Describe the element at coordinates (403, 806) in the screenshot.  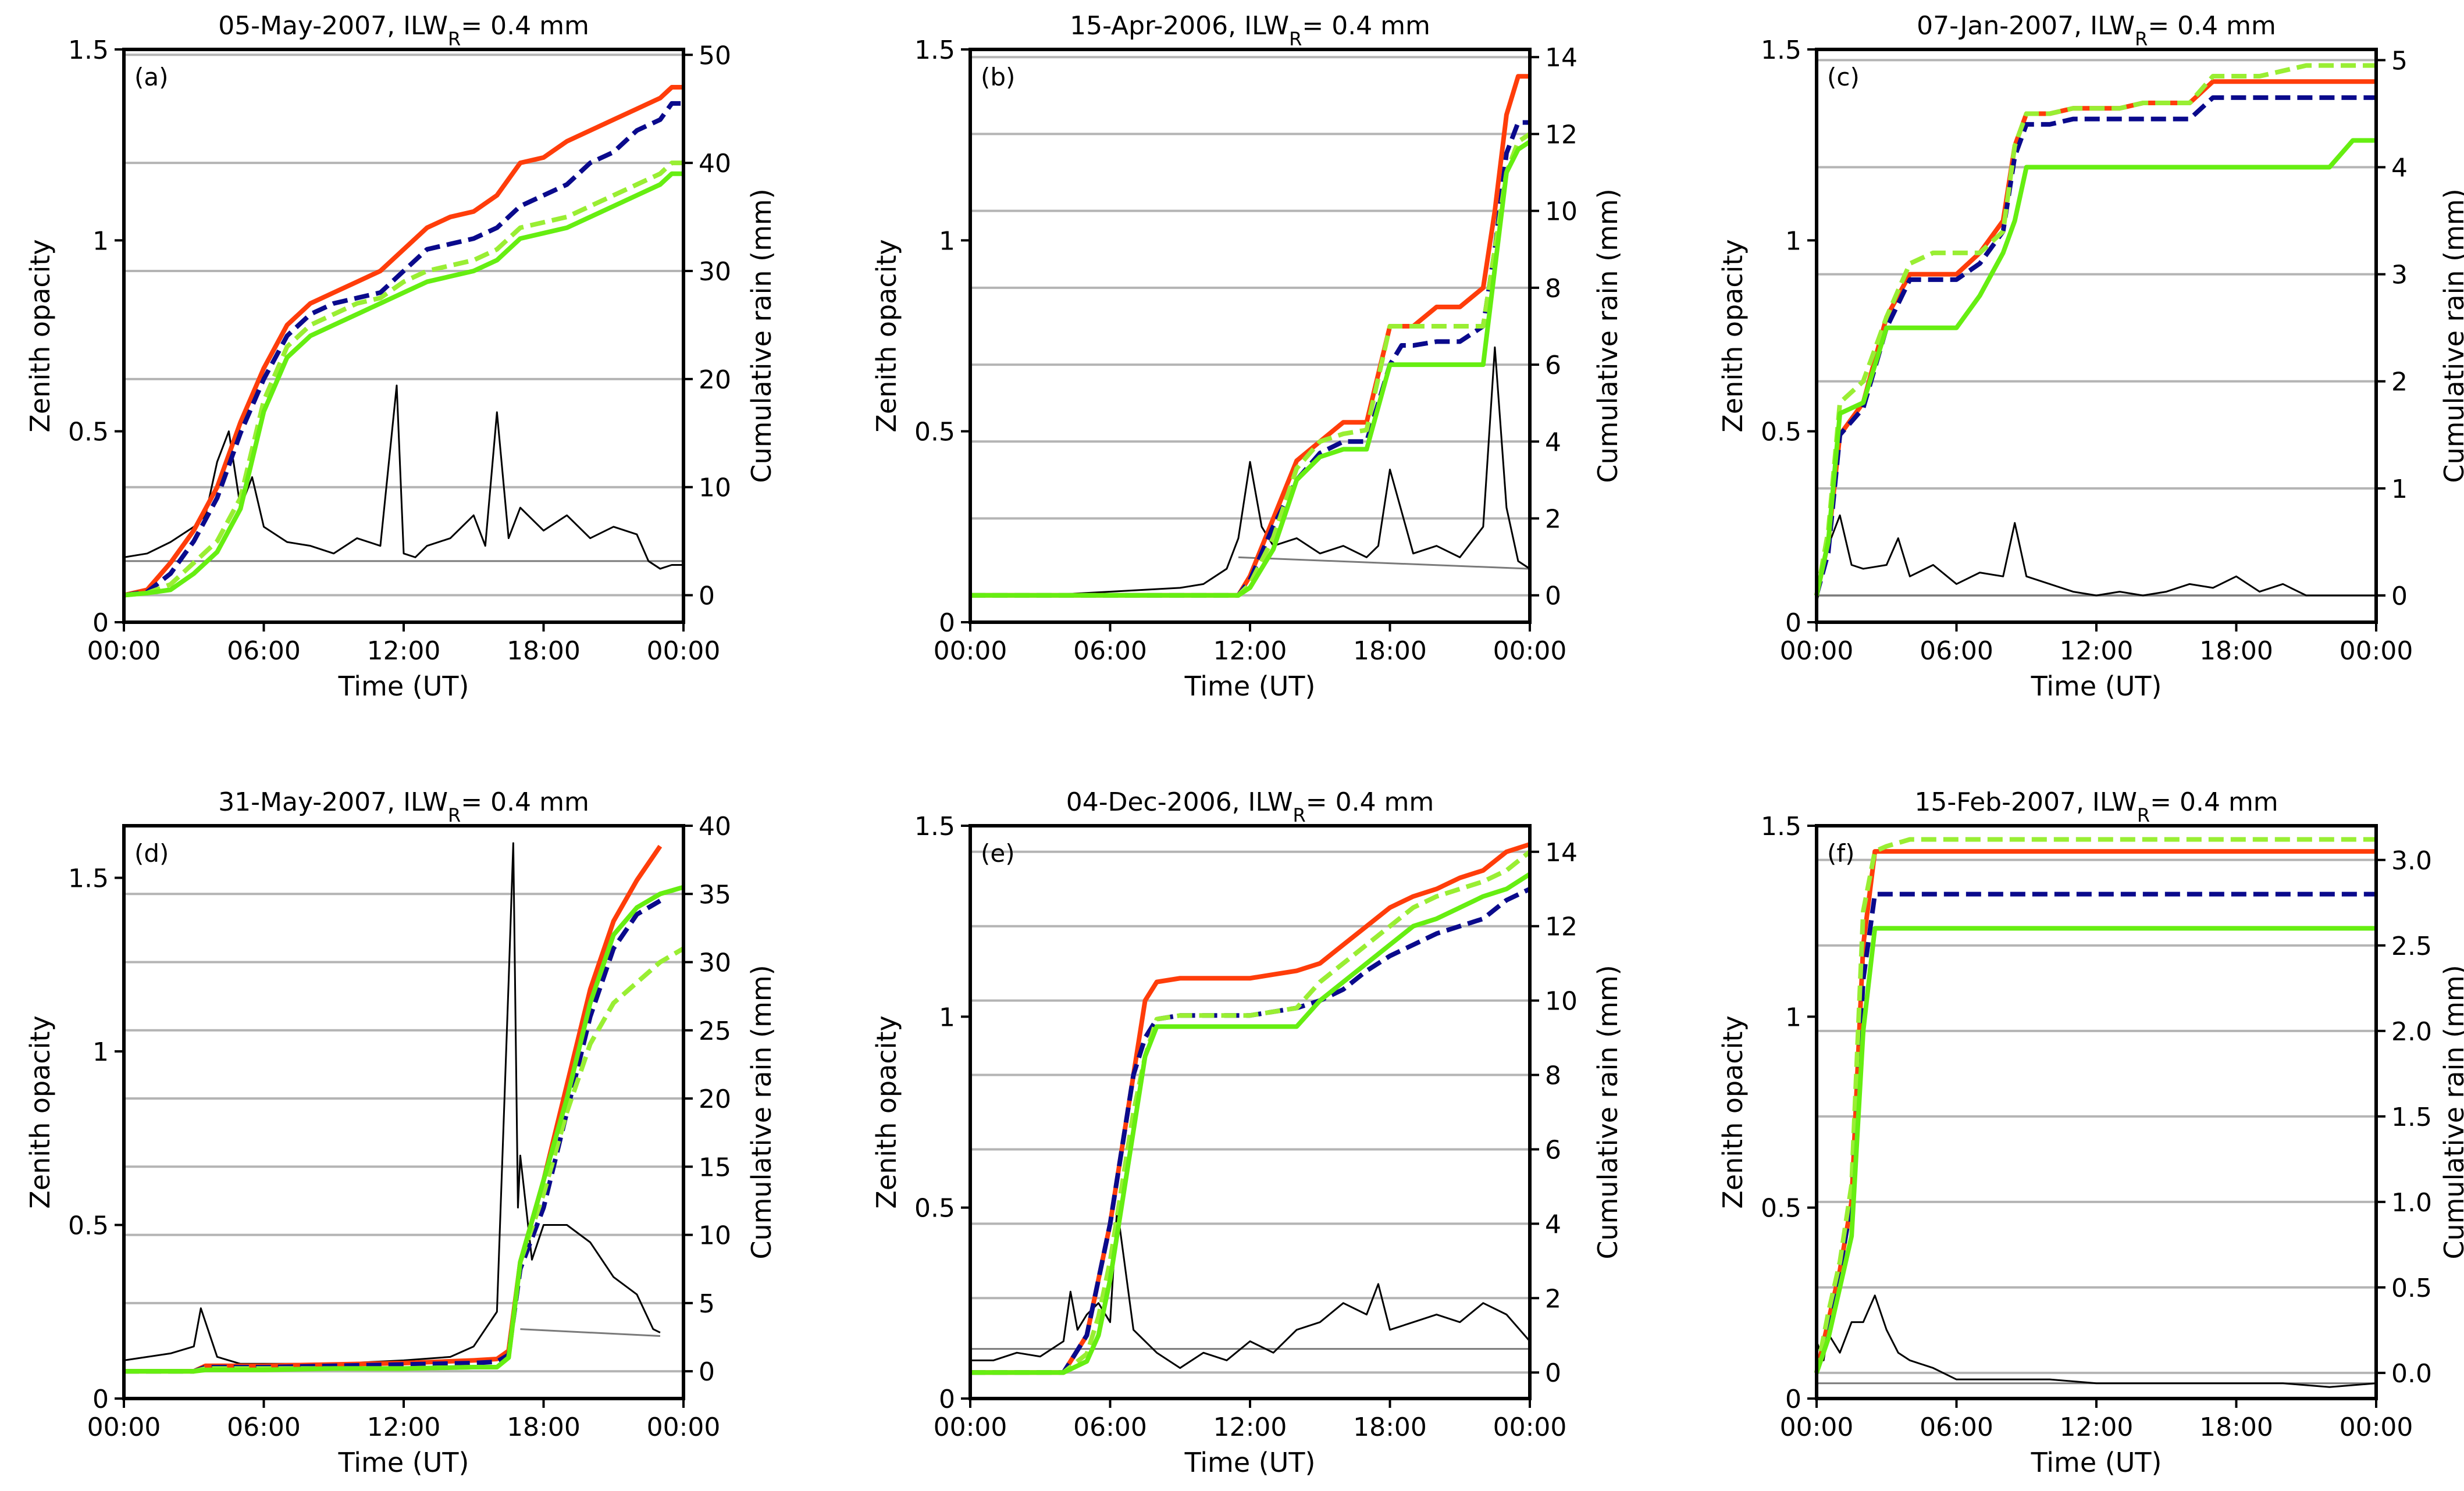
I see `panel-title: 31-May-2007, ILWR= 0.4 mm` at that location.